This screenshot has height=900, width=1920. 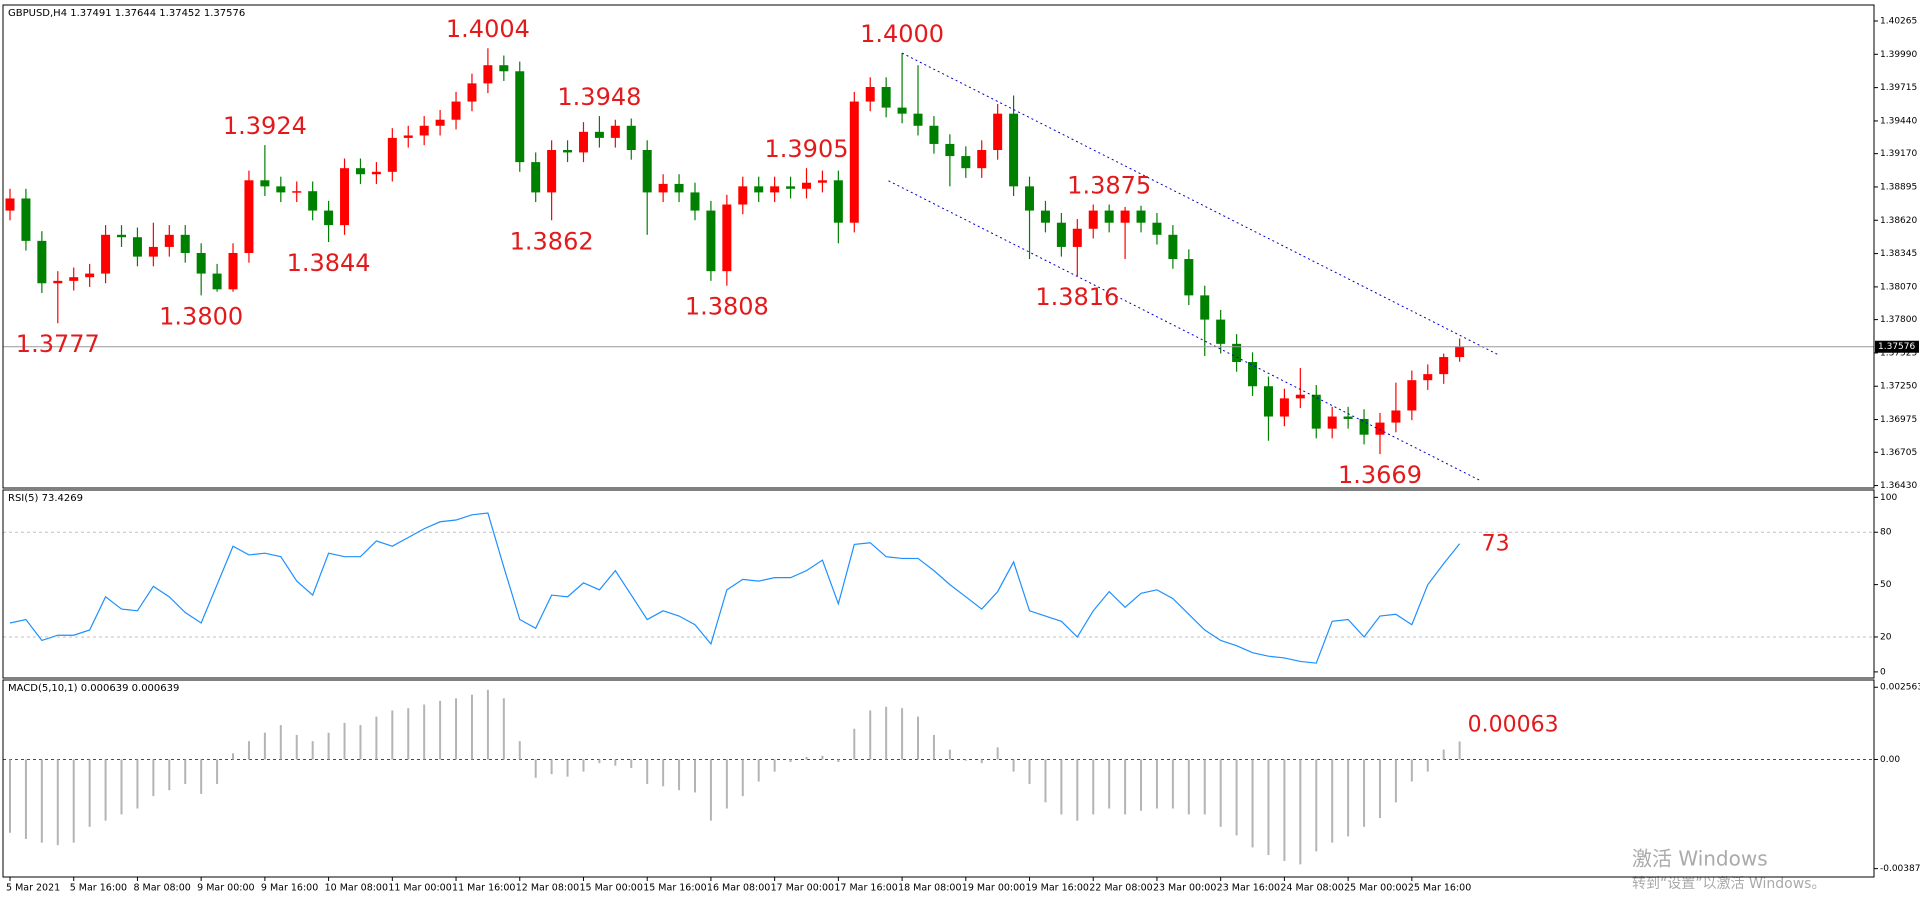 What do you see at coordinates (1898, 221) in the screenshot?
I see `y-tick-label: 1.38620` at bounding box center [1898, 221].